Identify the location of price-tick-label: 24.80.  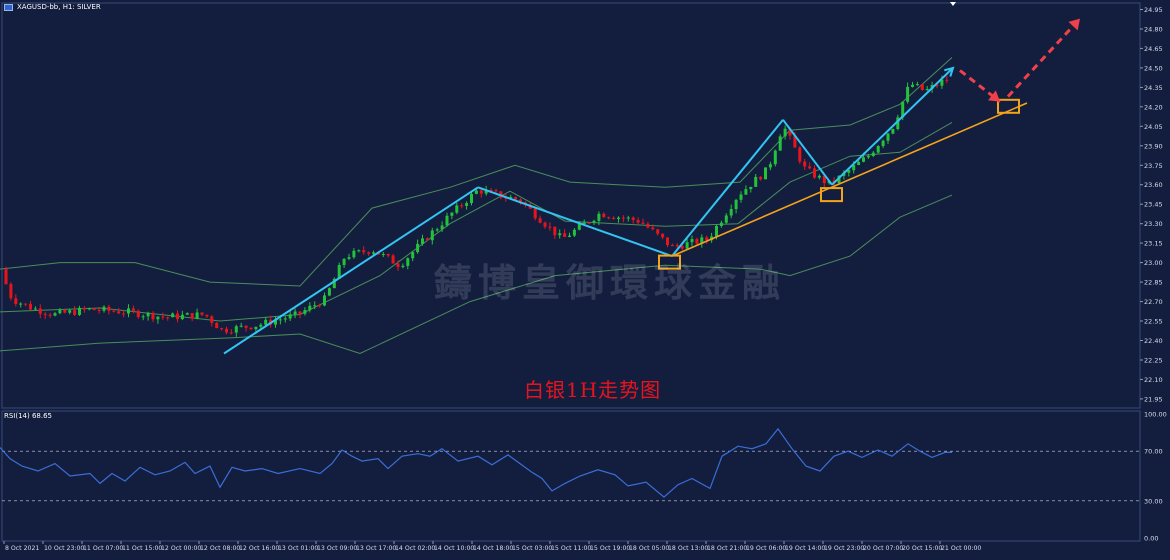
(1153, 30).